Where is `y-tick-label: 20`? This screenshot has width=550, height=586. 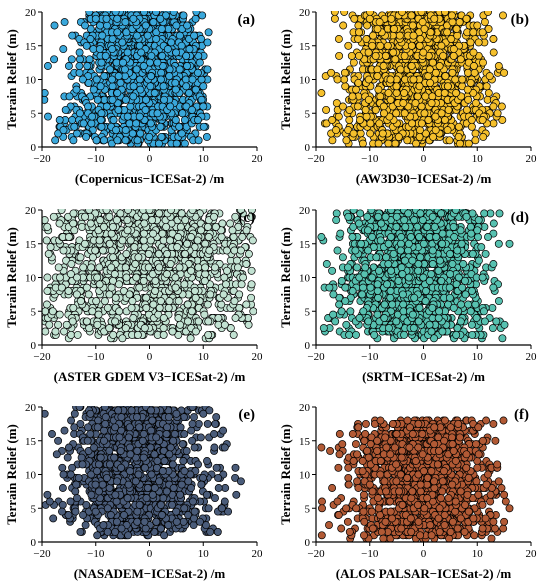 y-tick-label: 20 is located at coordinates (305, 13).